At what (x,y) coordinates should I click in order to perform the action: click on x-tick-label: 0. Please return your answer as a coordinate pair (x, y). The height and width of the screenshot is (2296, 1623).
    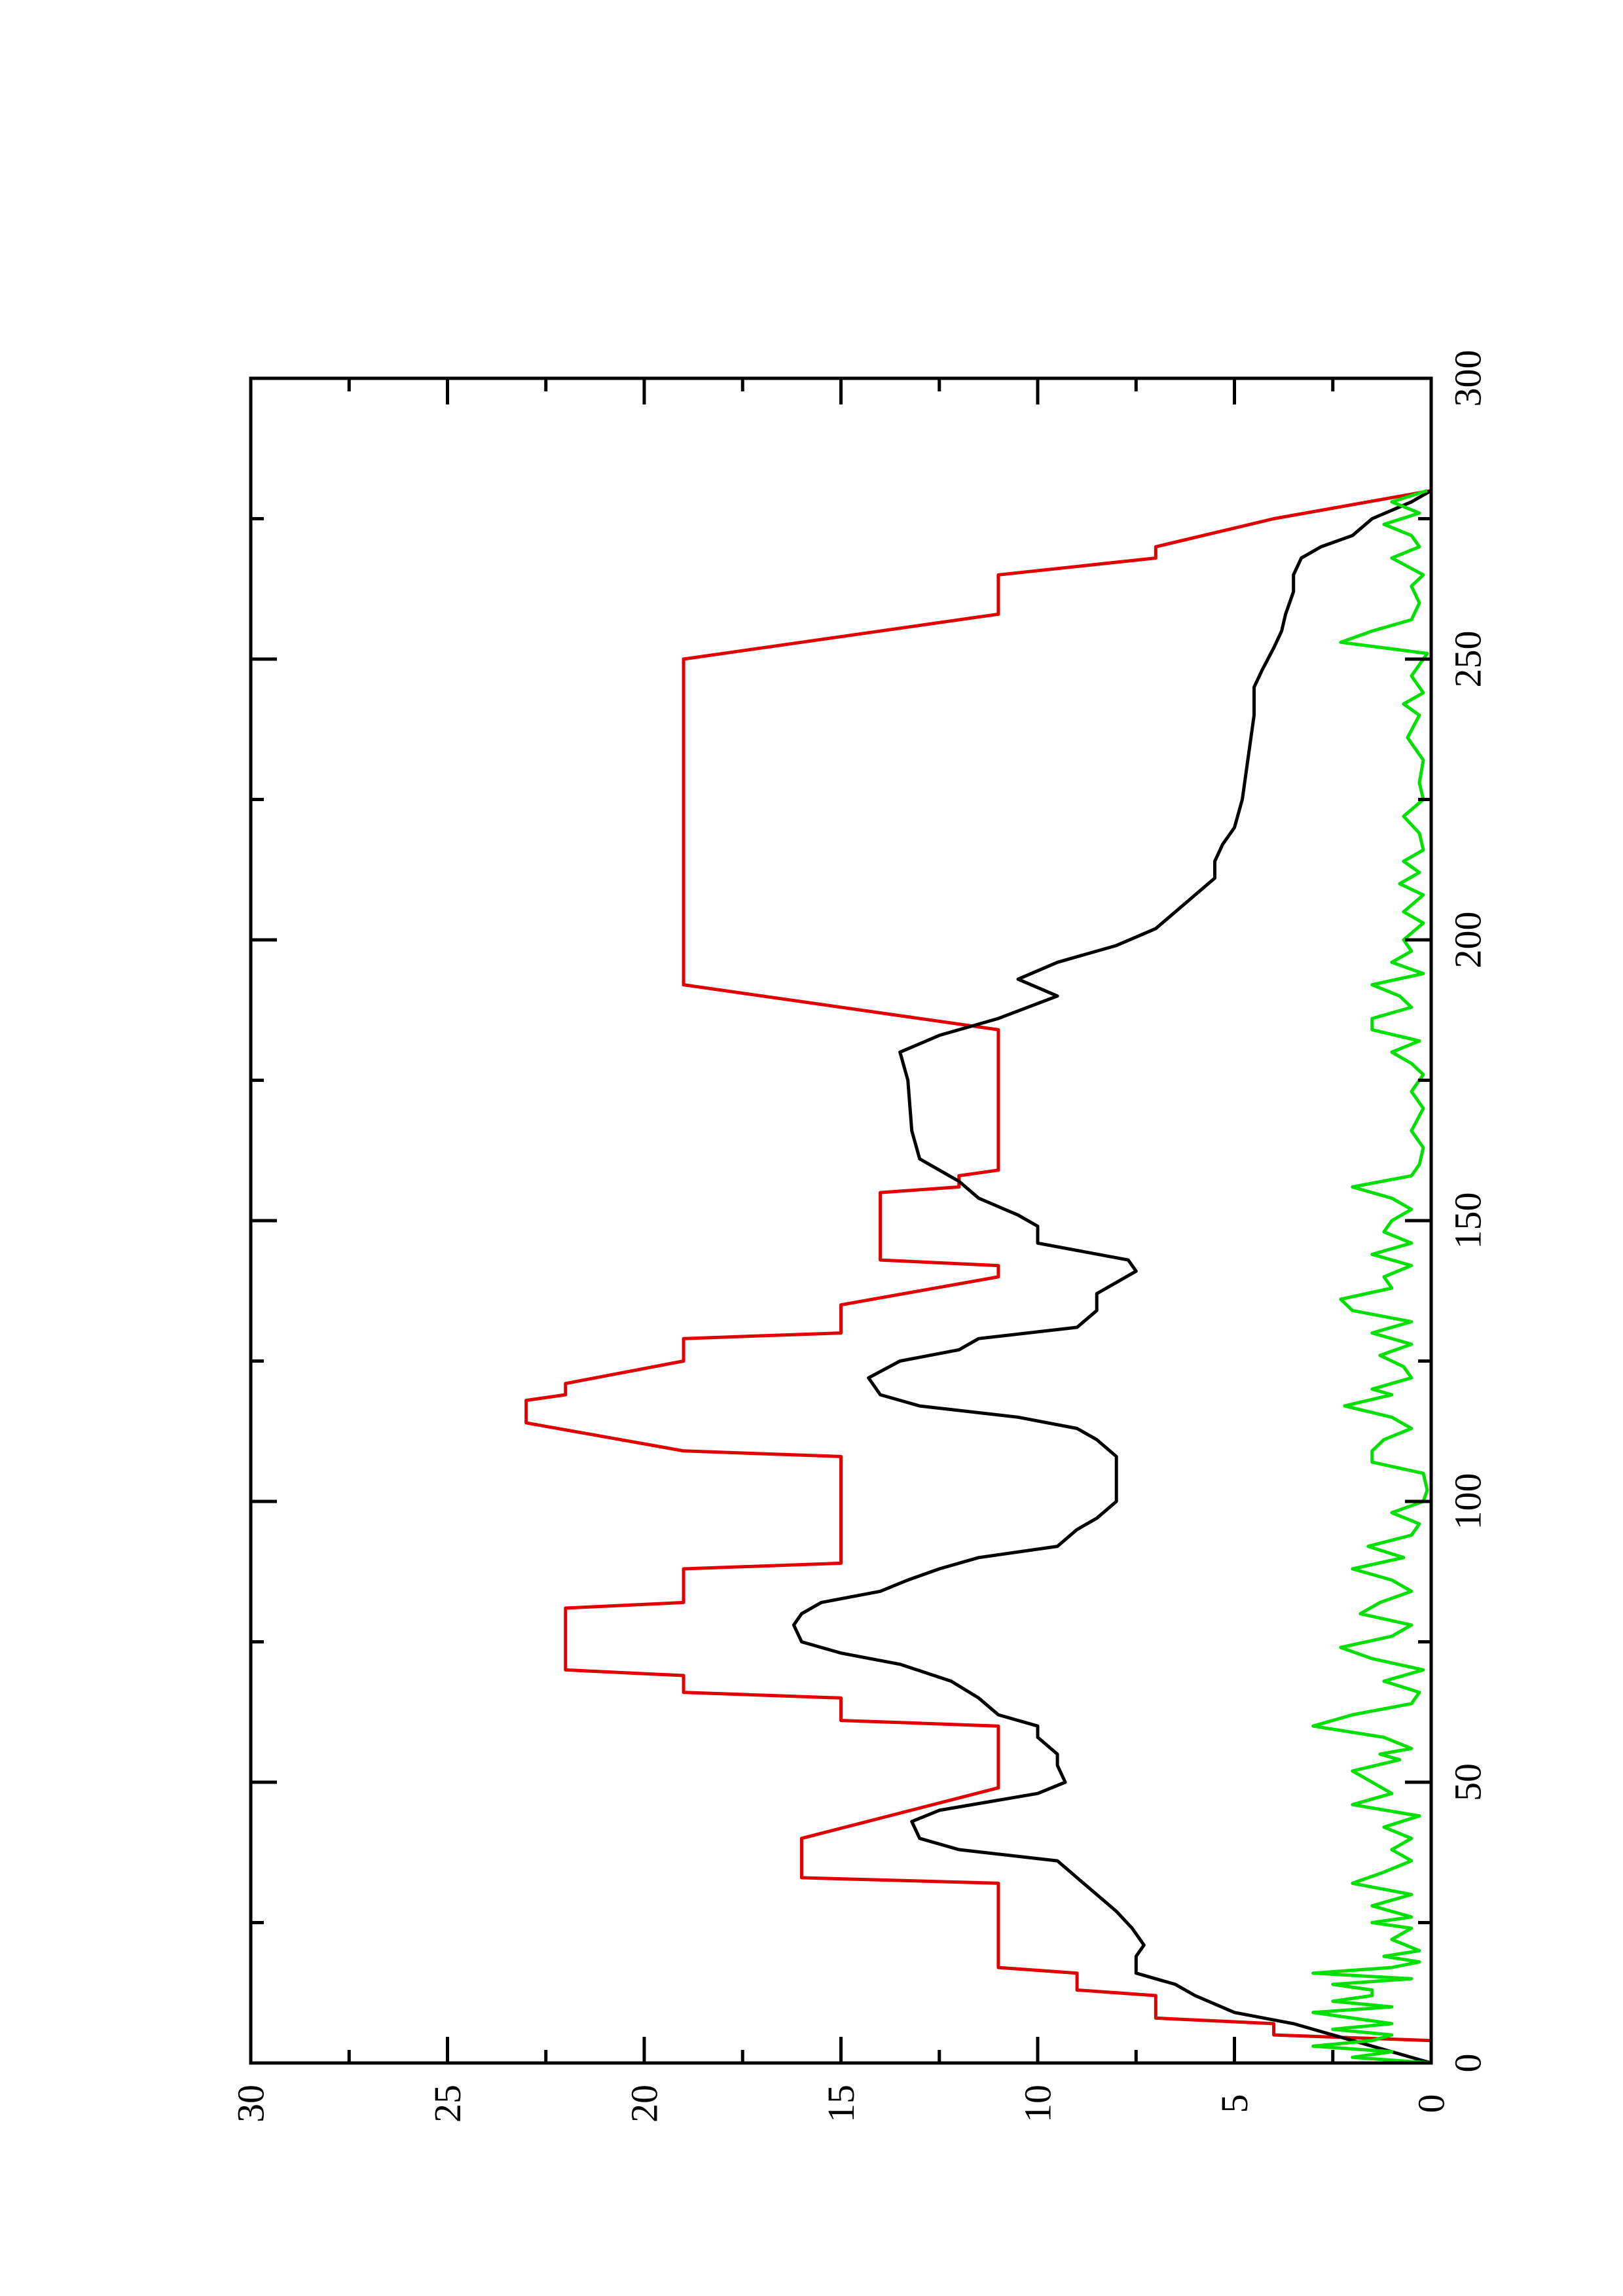
    Looking at the image, I should click on (1468, 2063).